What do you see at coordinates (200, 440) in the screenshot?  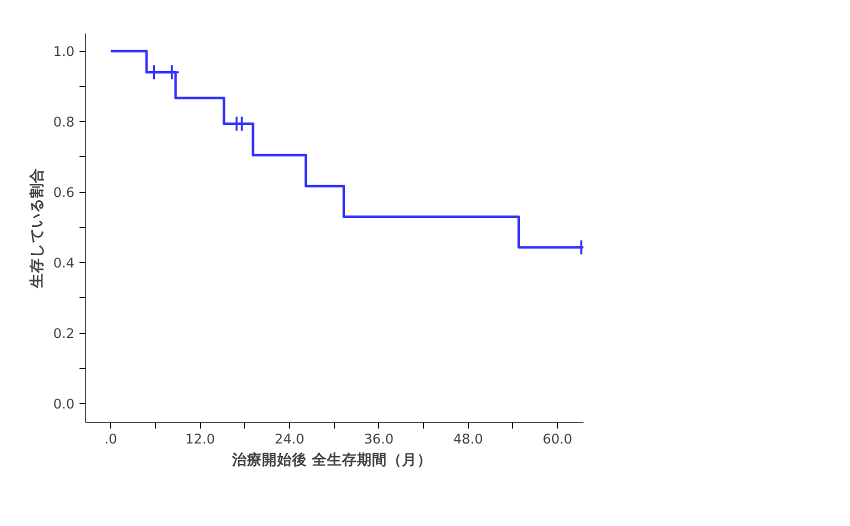 I see `x-tick-label: 12.0` at bounding box center [200, 440].